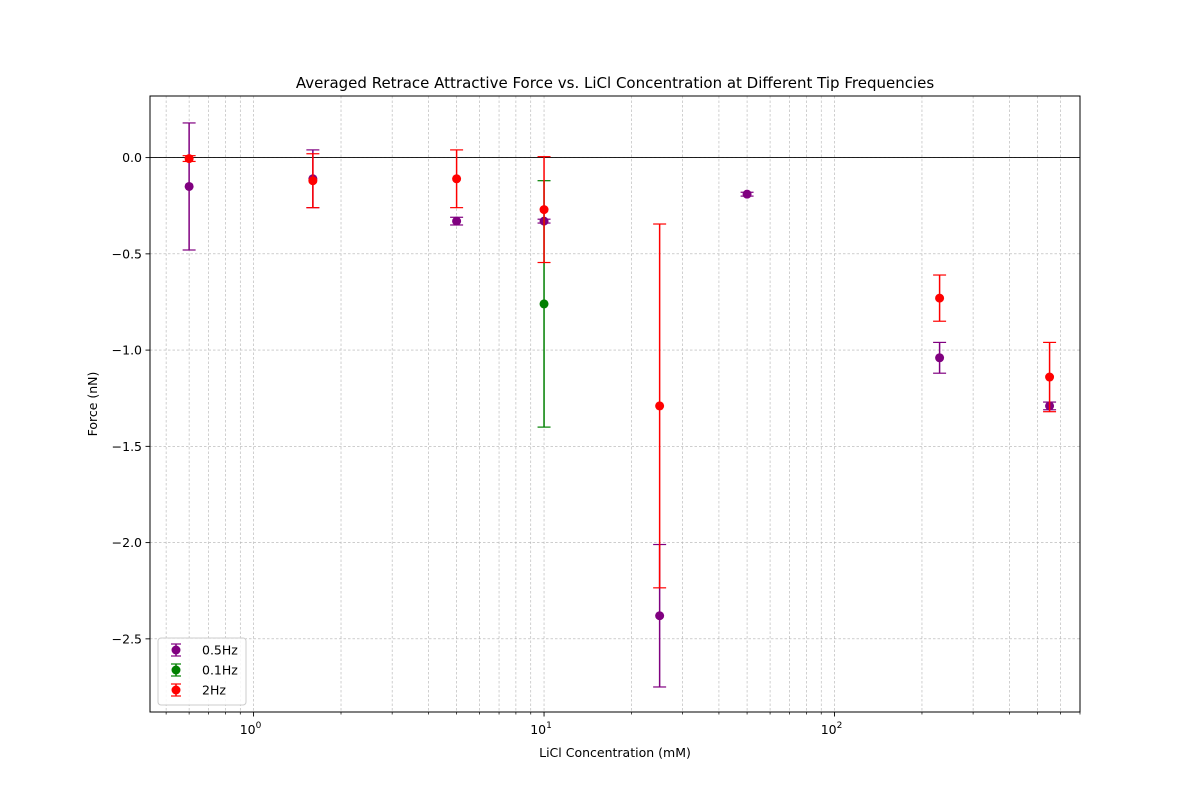 This screenshot has height=800, width=1200. I want to click on y-tick-label: 0.0, so click(132, 157).